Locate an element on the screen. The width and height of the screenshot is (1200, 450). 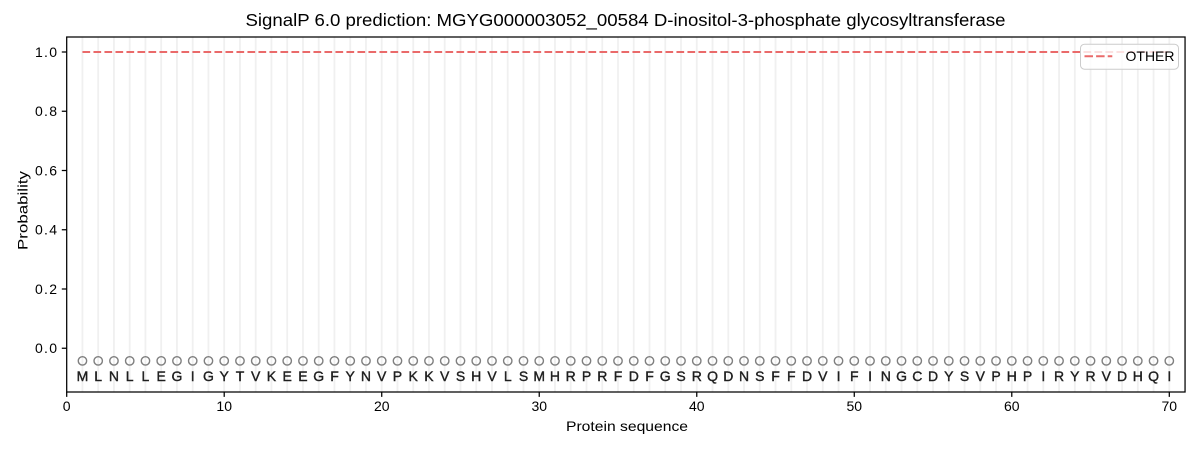
svg-text: 0.4 is located at coordinates (46, 230).